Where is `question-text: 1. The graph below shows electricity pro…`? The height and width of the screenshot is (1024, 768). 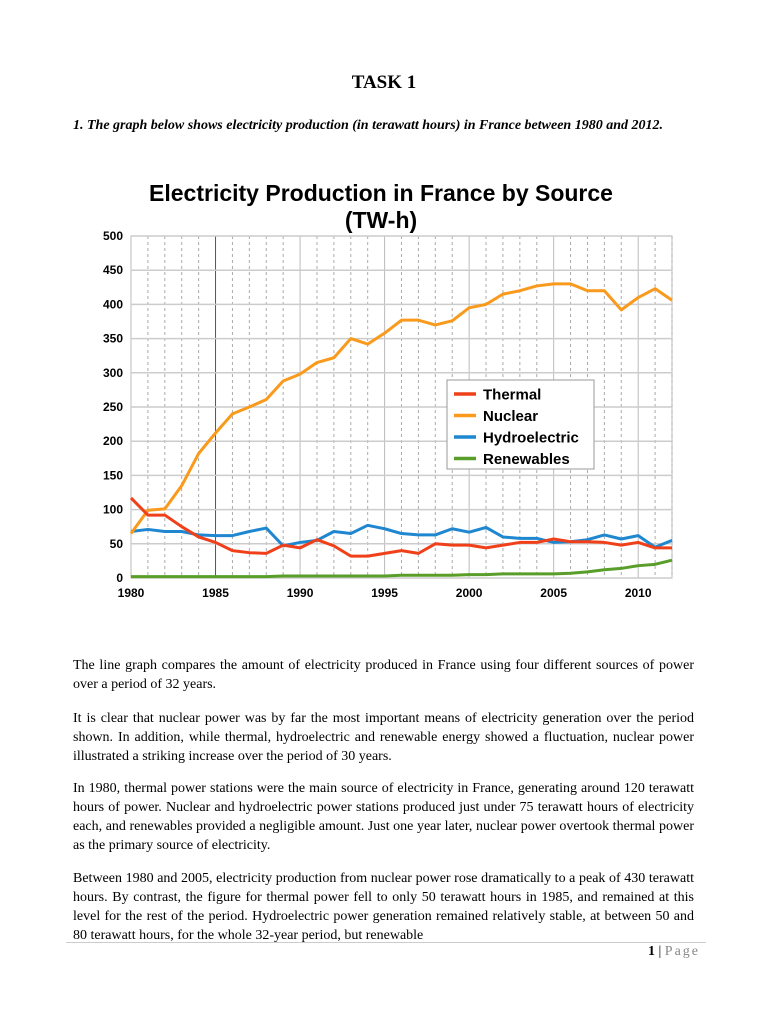
question-text: 1. The graph below shows electricity pro… is located at coordinates (368, 125).